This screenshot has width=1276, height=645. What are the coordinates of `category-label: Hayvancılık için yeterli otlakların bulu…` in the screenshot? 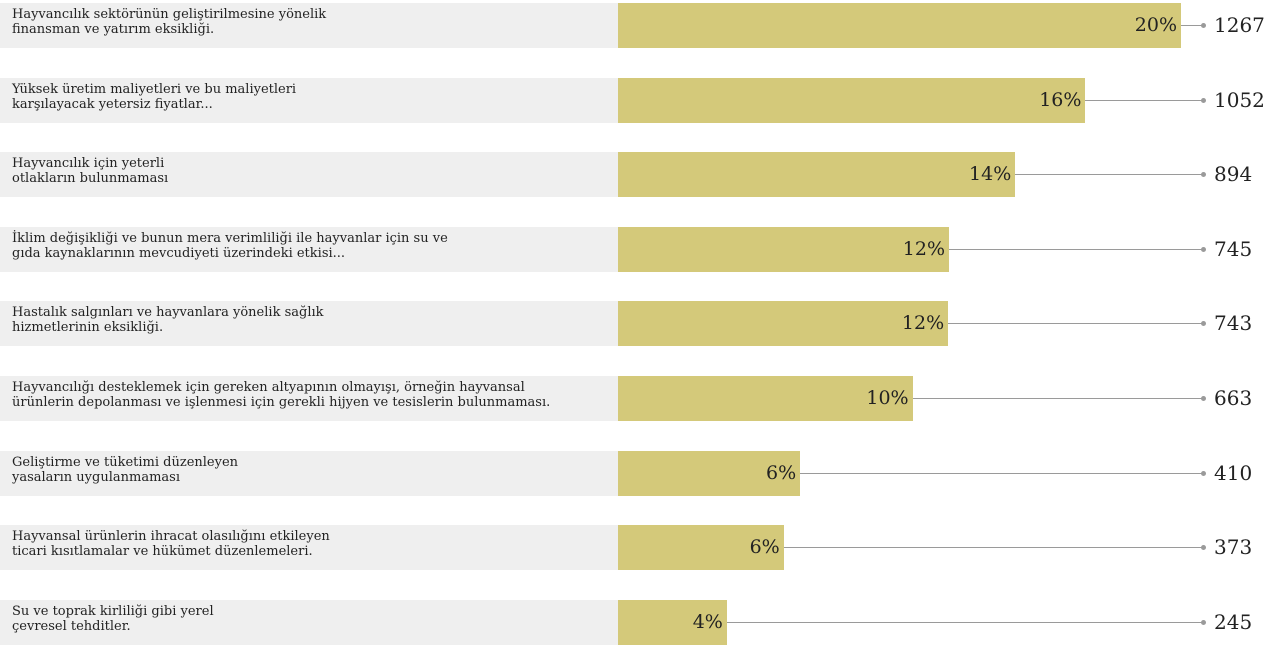 It's located at (90, 171).